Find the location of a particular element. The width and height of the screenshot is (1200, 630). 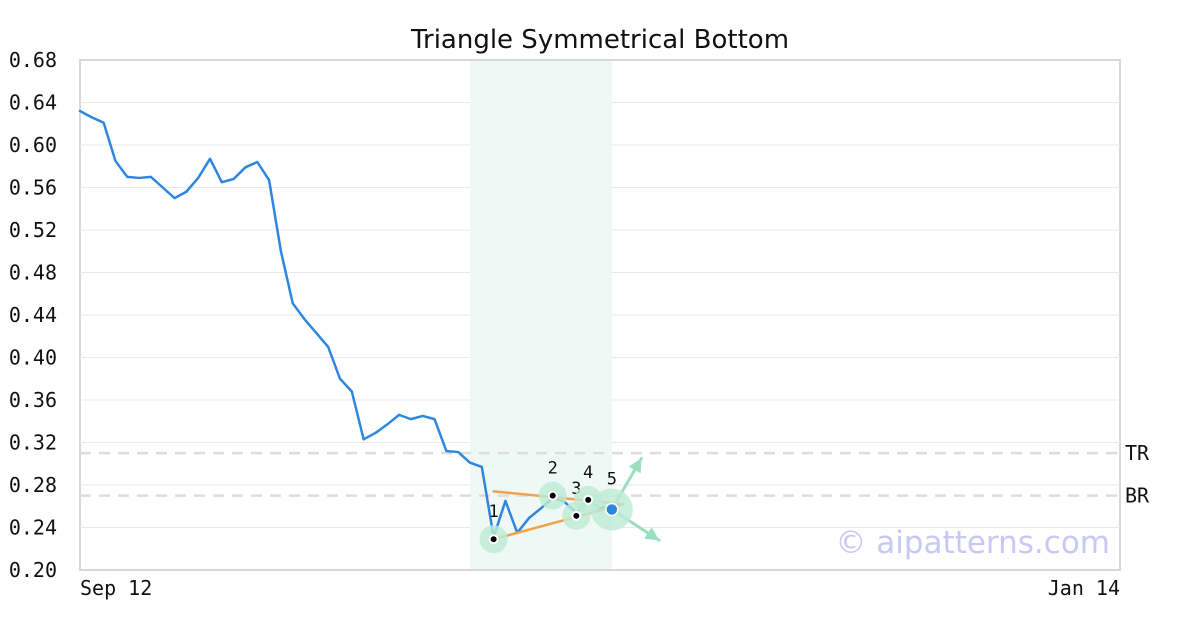

y-tick-0: 0.68 is located at coordinates (33, 60).